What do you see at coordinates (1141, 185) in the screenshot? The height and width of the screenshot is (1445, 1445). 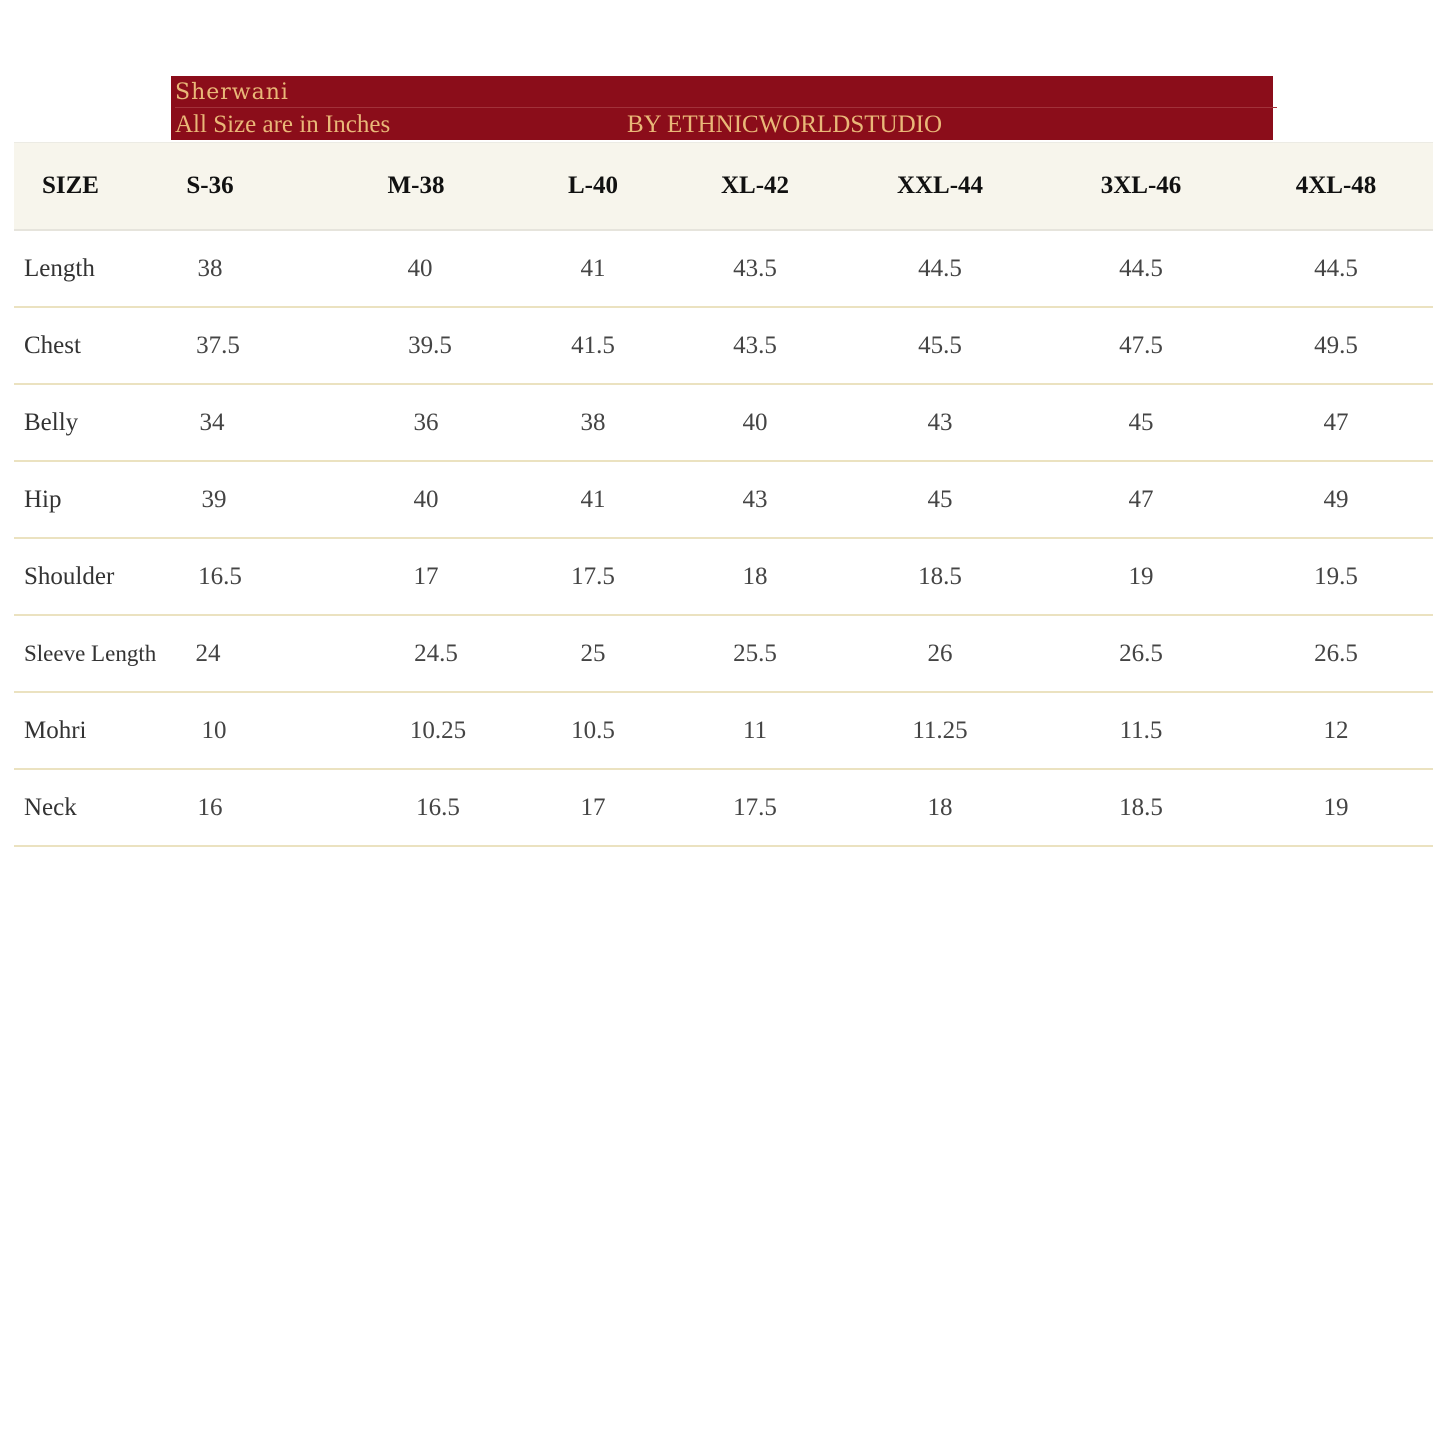 I see `size-column-header: 3XL-46` at bounding box center [1141, 185].